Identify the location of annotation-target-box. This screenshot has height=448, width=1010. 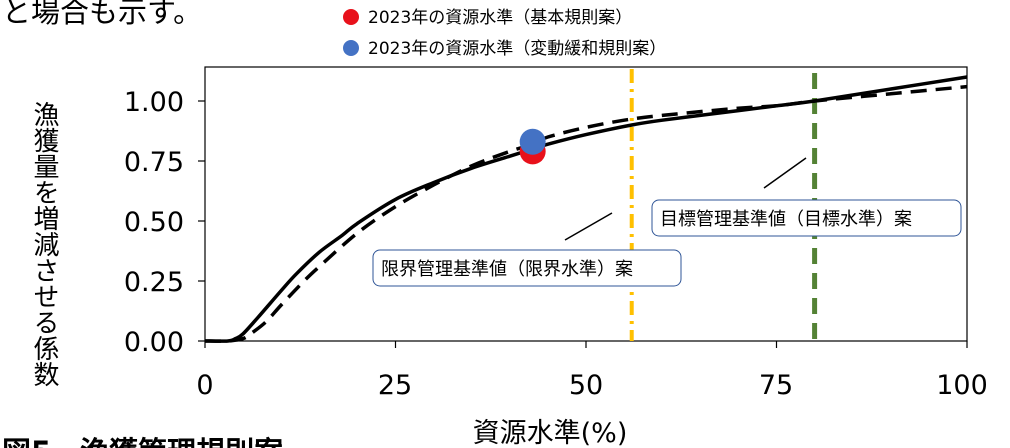
(806, 218).